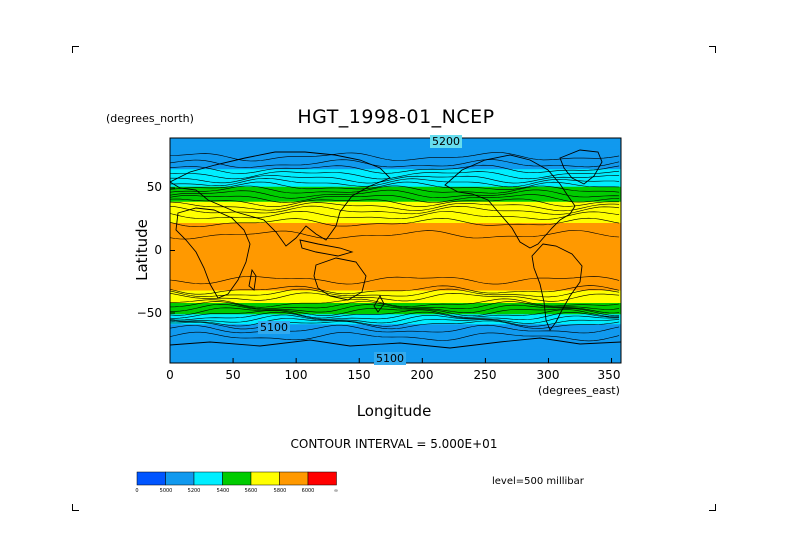 Image resolution: width=789 pixels, height=558 pixels. What do you see at coordinates (308, 491) in the screenshot?
I see `colorbar-label: 6000` at bounding box center [308, 491].